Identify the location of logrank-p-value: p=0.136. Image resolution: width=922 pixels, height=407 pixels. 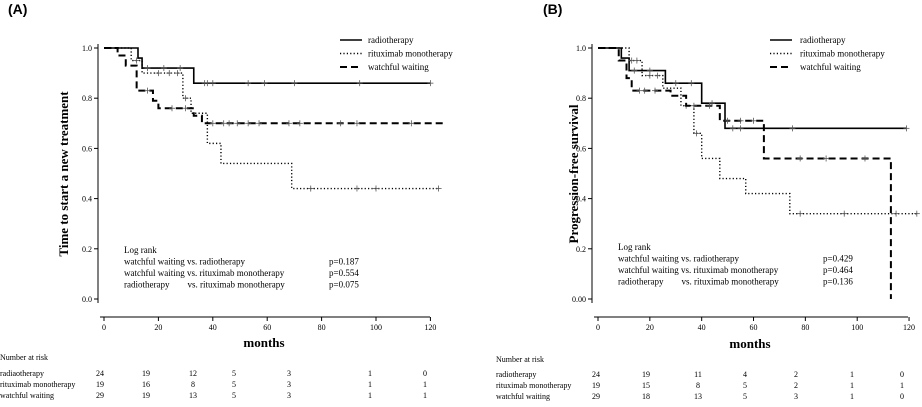
(838, 282).